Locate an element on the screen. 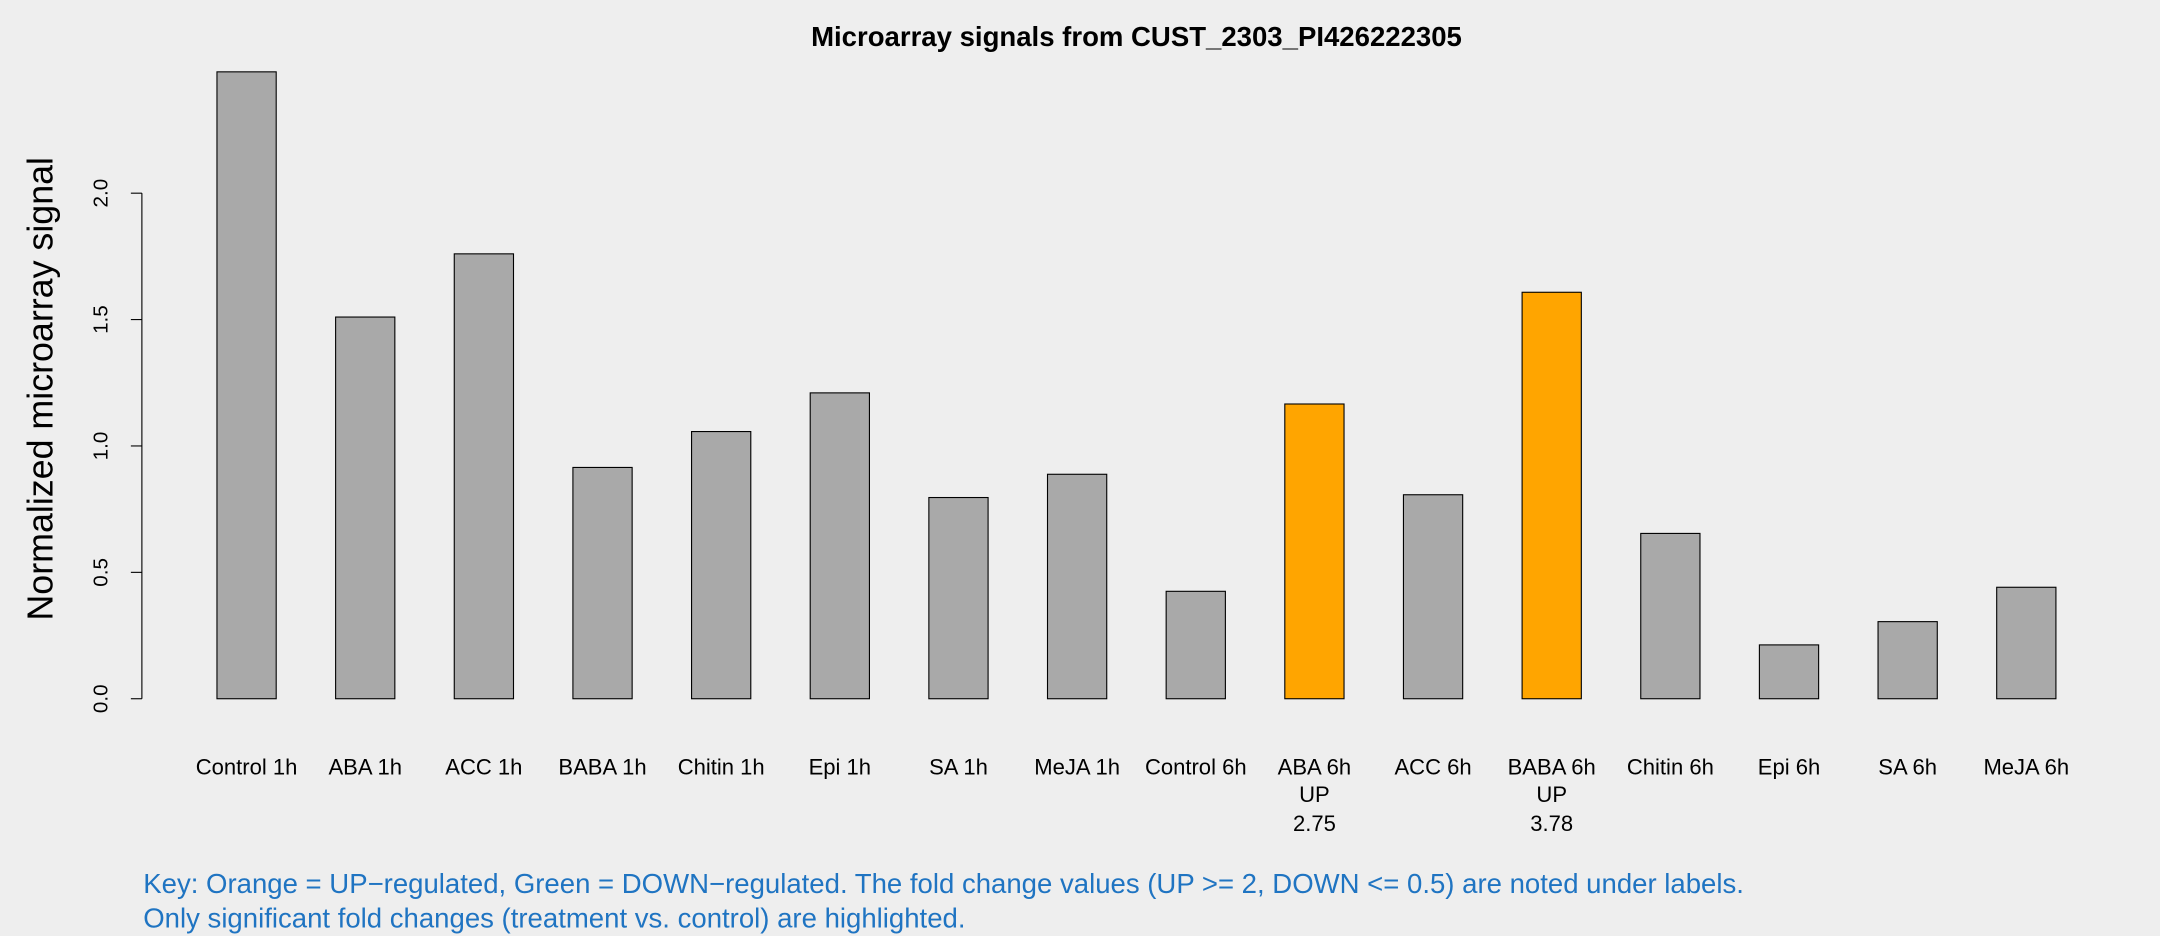 The height and width of the screenshot is (936, 2160). y-tick-label: 1.5 is located at coordinates (100, 319).